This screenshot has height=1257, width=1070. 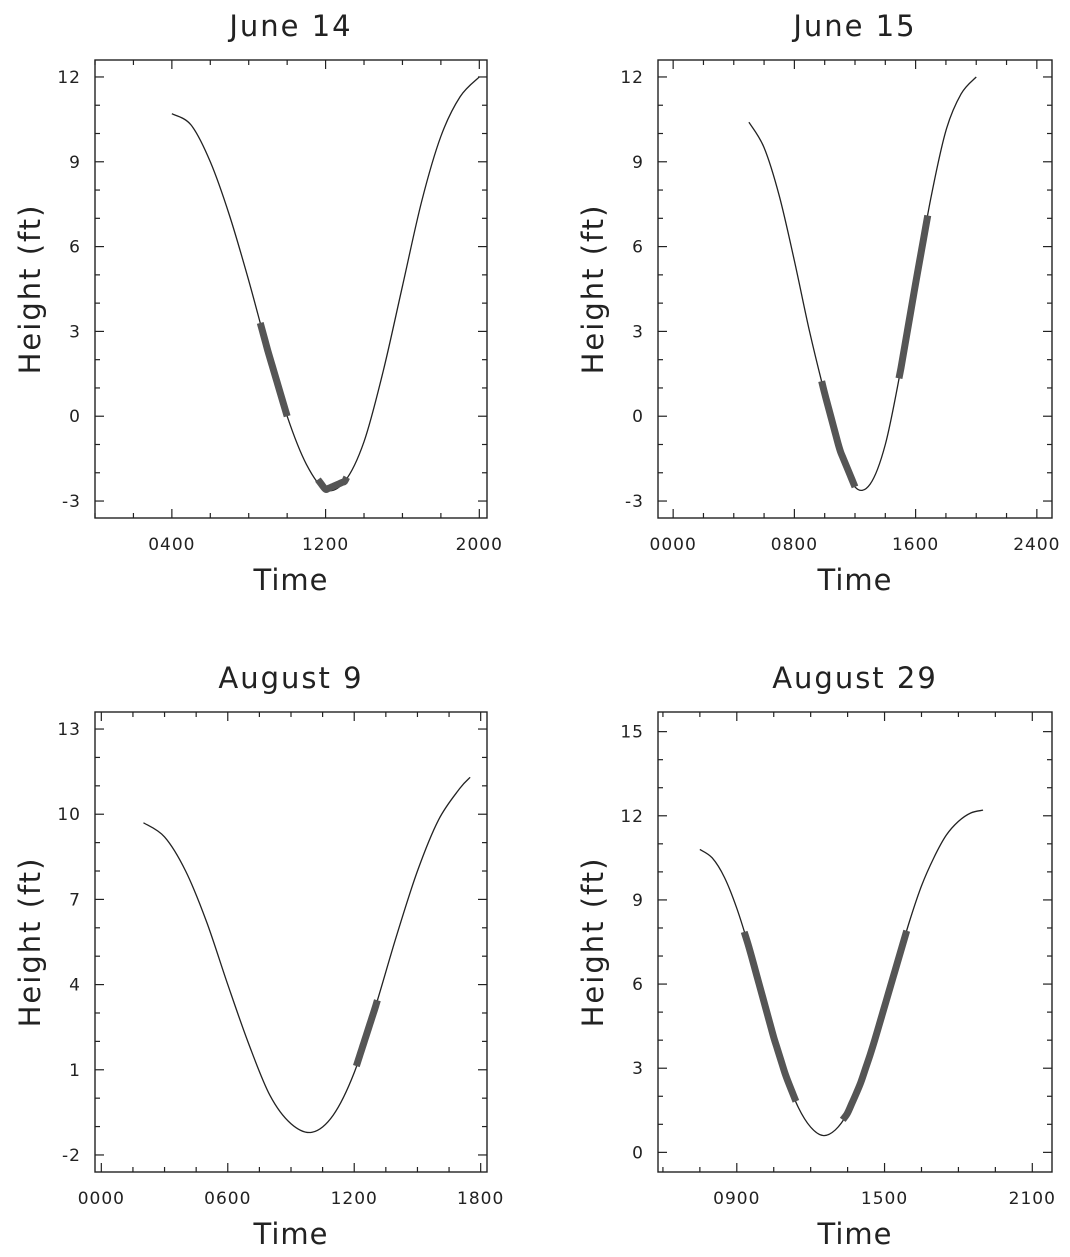 What do you see at coordinates (171, 545) in the screenshot?
I see `x-tick-label: 0400` at bounding box center [171, 545].